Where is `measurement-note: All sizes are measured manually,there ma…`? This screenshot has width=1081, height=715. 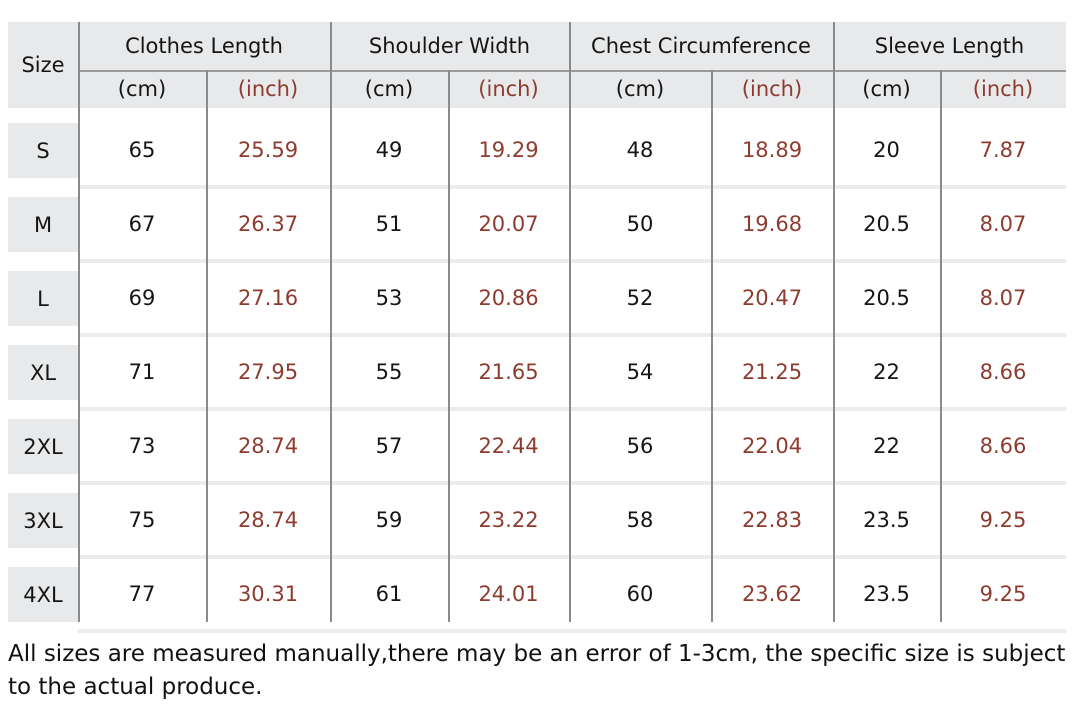
measurement-note: All sizes are measured manually,there ma… is located at coordinates (537, 670).